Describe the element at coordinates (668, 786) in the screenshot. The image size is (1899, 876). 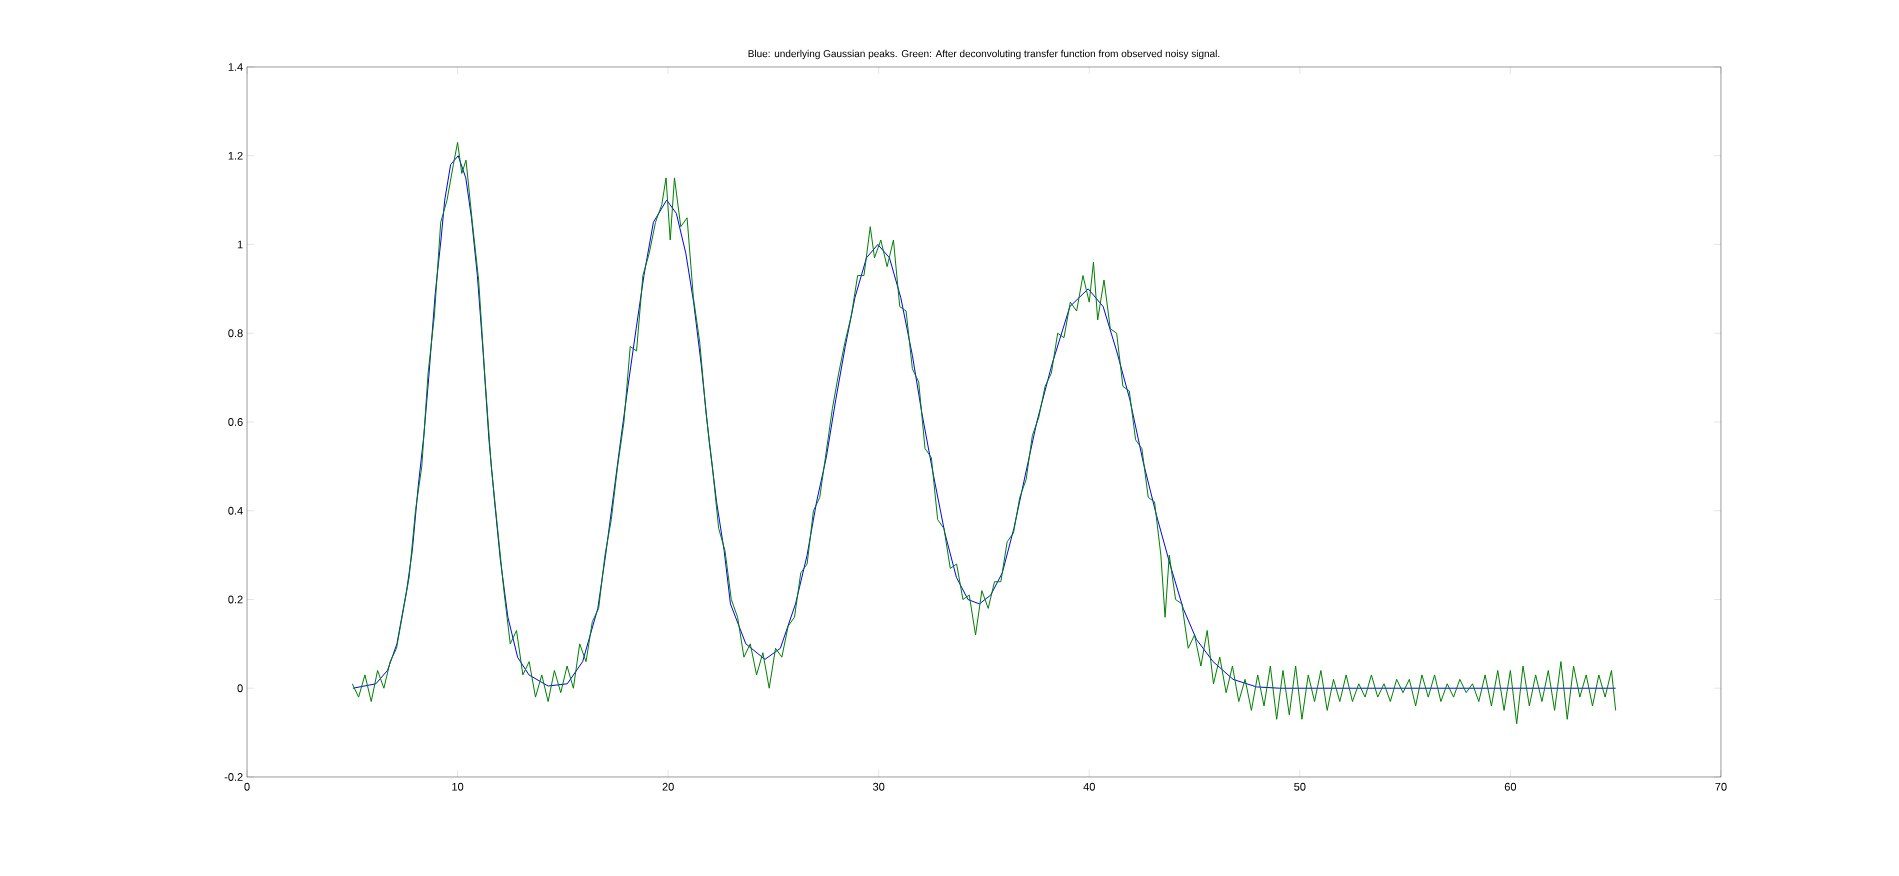
I see `x-tick-label: 20` at that location.